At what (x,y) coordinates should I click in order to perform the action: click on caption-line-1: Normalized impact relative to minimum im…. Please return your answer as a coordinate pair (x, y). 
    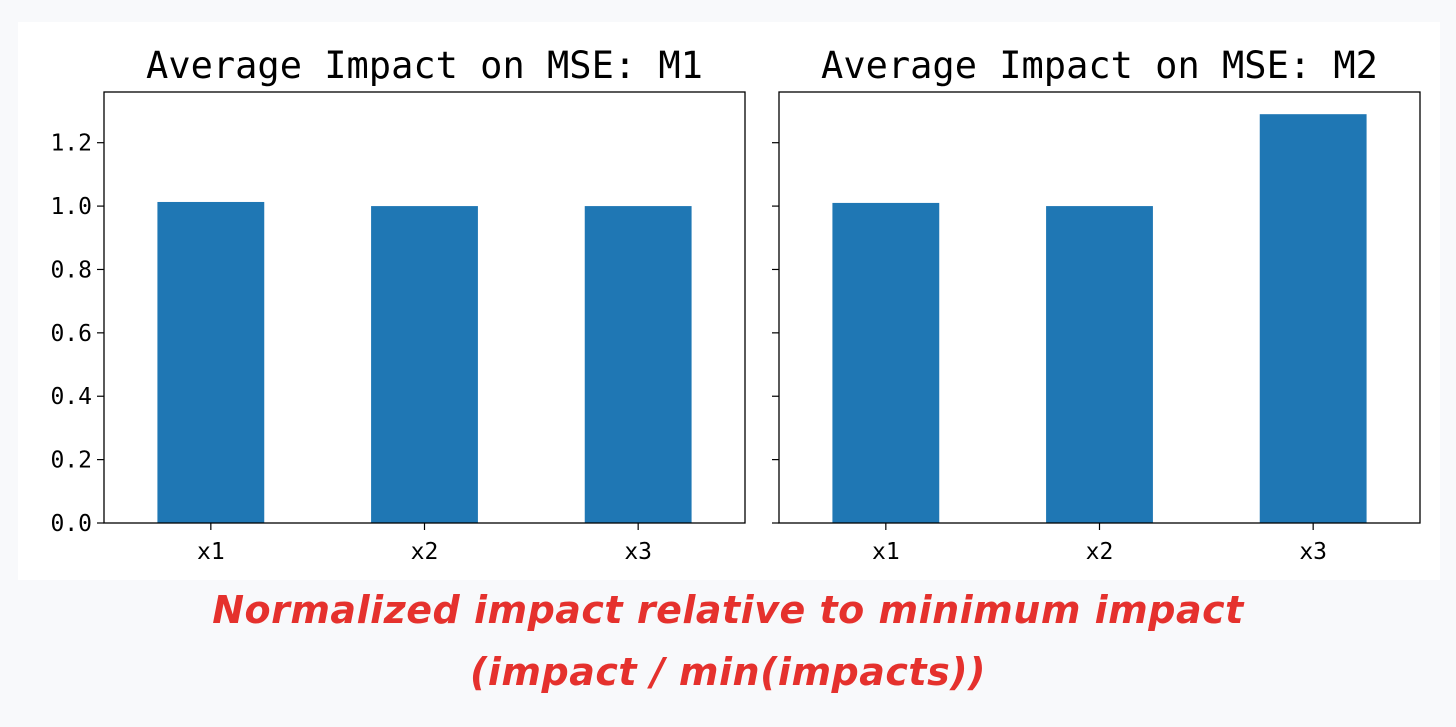
    Looking at the image, I should click on (728, 610).